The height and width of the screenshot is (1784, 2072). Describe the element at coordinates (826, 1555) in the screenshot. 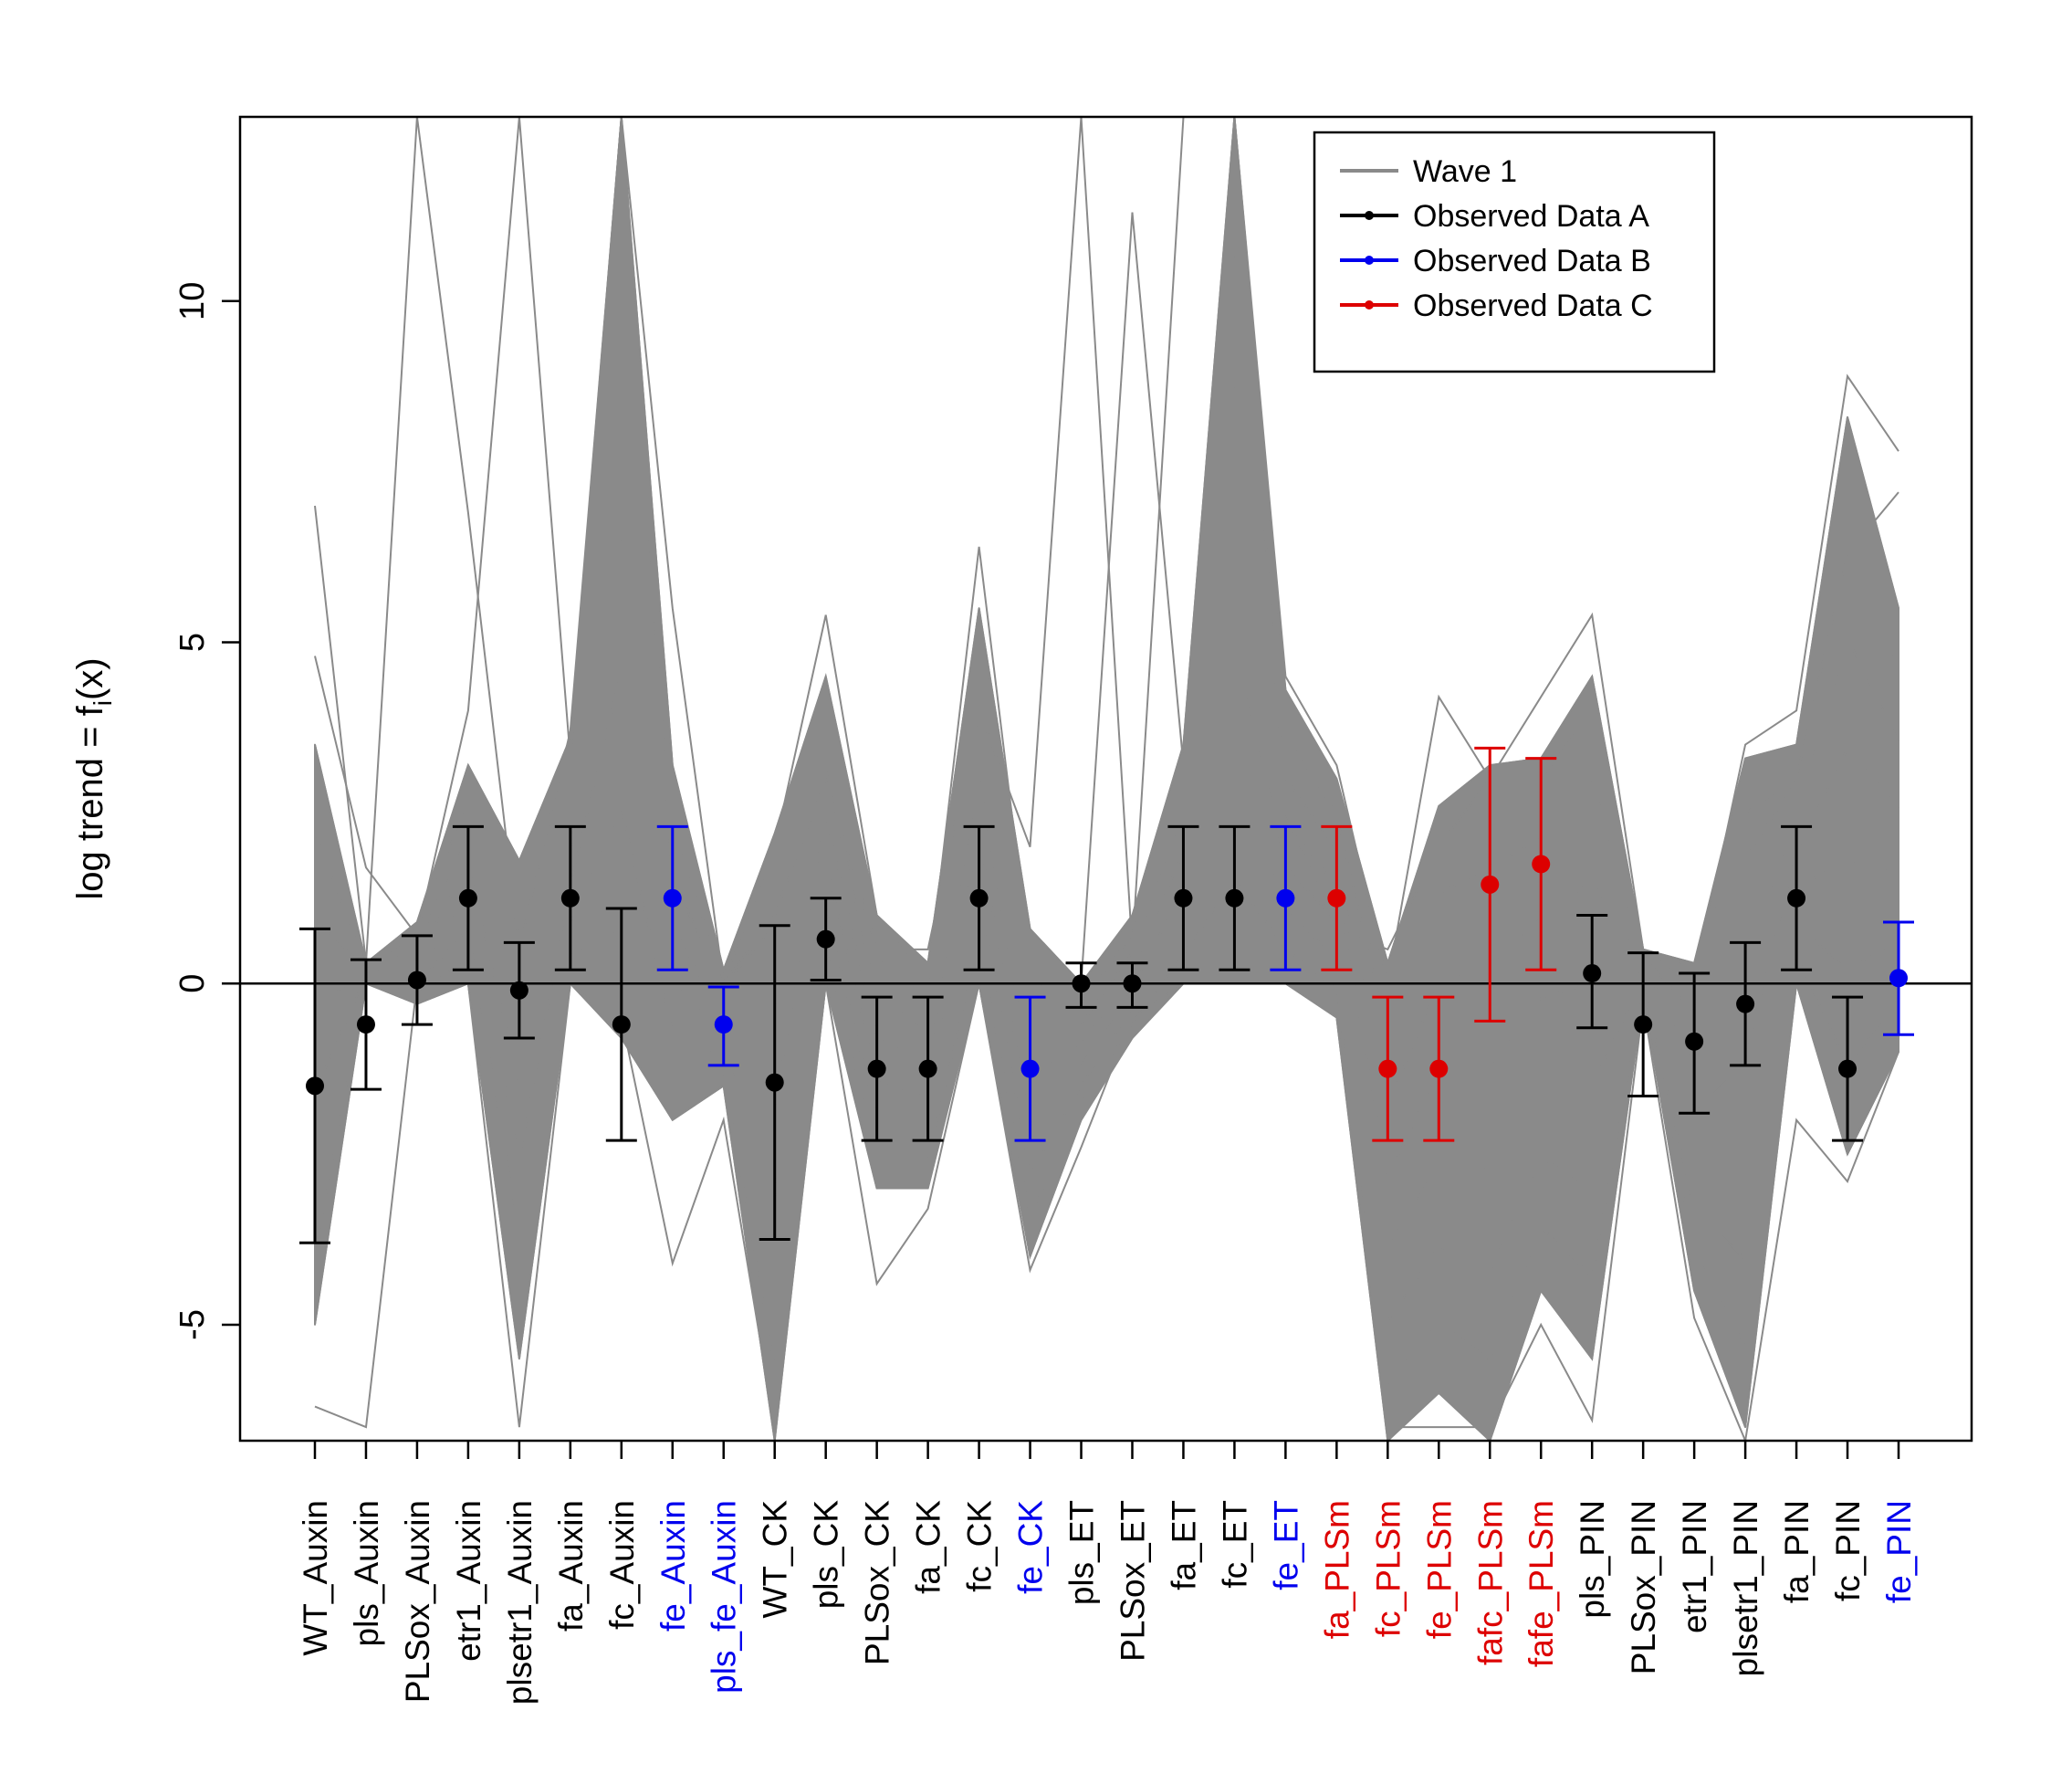

I see `x-tick-label: pls_CK` at that location.